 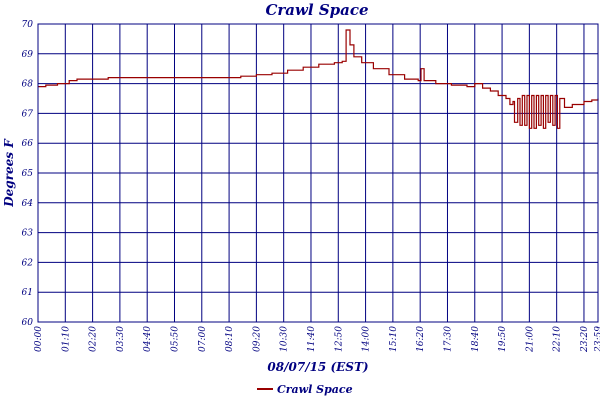 I want to click on x-tick-label: 23:59, so click(x=597, y=339).